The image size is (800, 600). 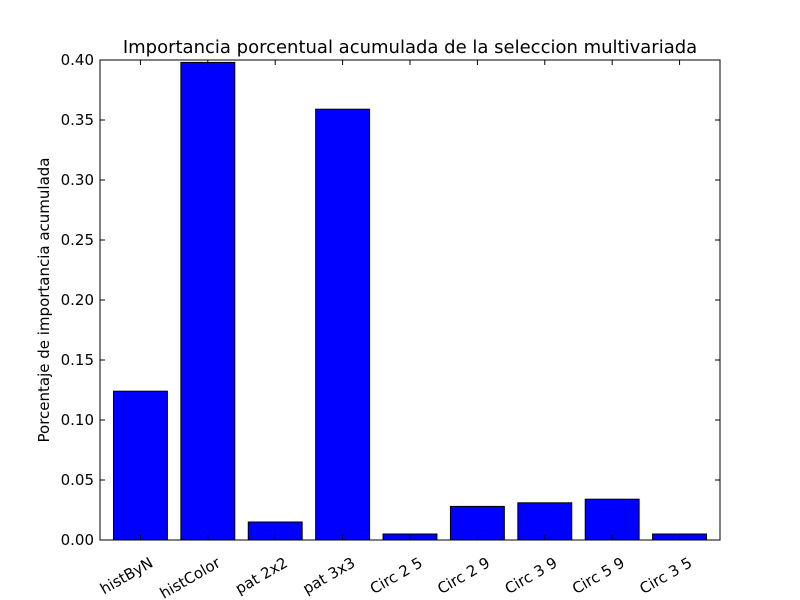 What do you see at coordinates (77, 240) in the screenshot?
I see `y-tick-label: 0.25` at bounding box center [77, 240].